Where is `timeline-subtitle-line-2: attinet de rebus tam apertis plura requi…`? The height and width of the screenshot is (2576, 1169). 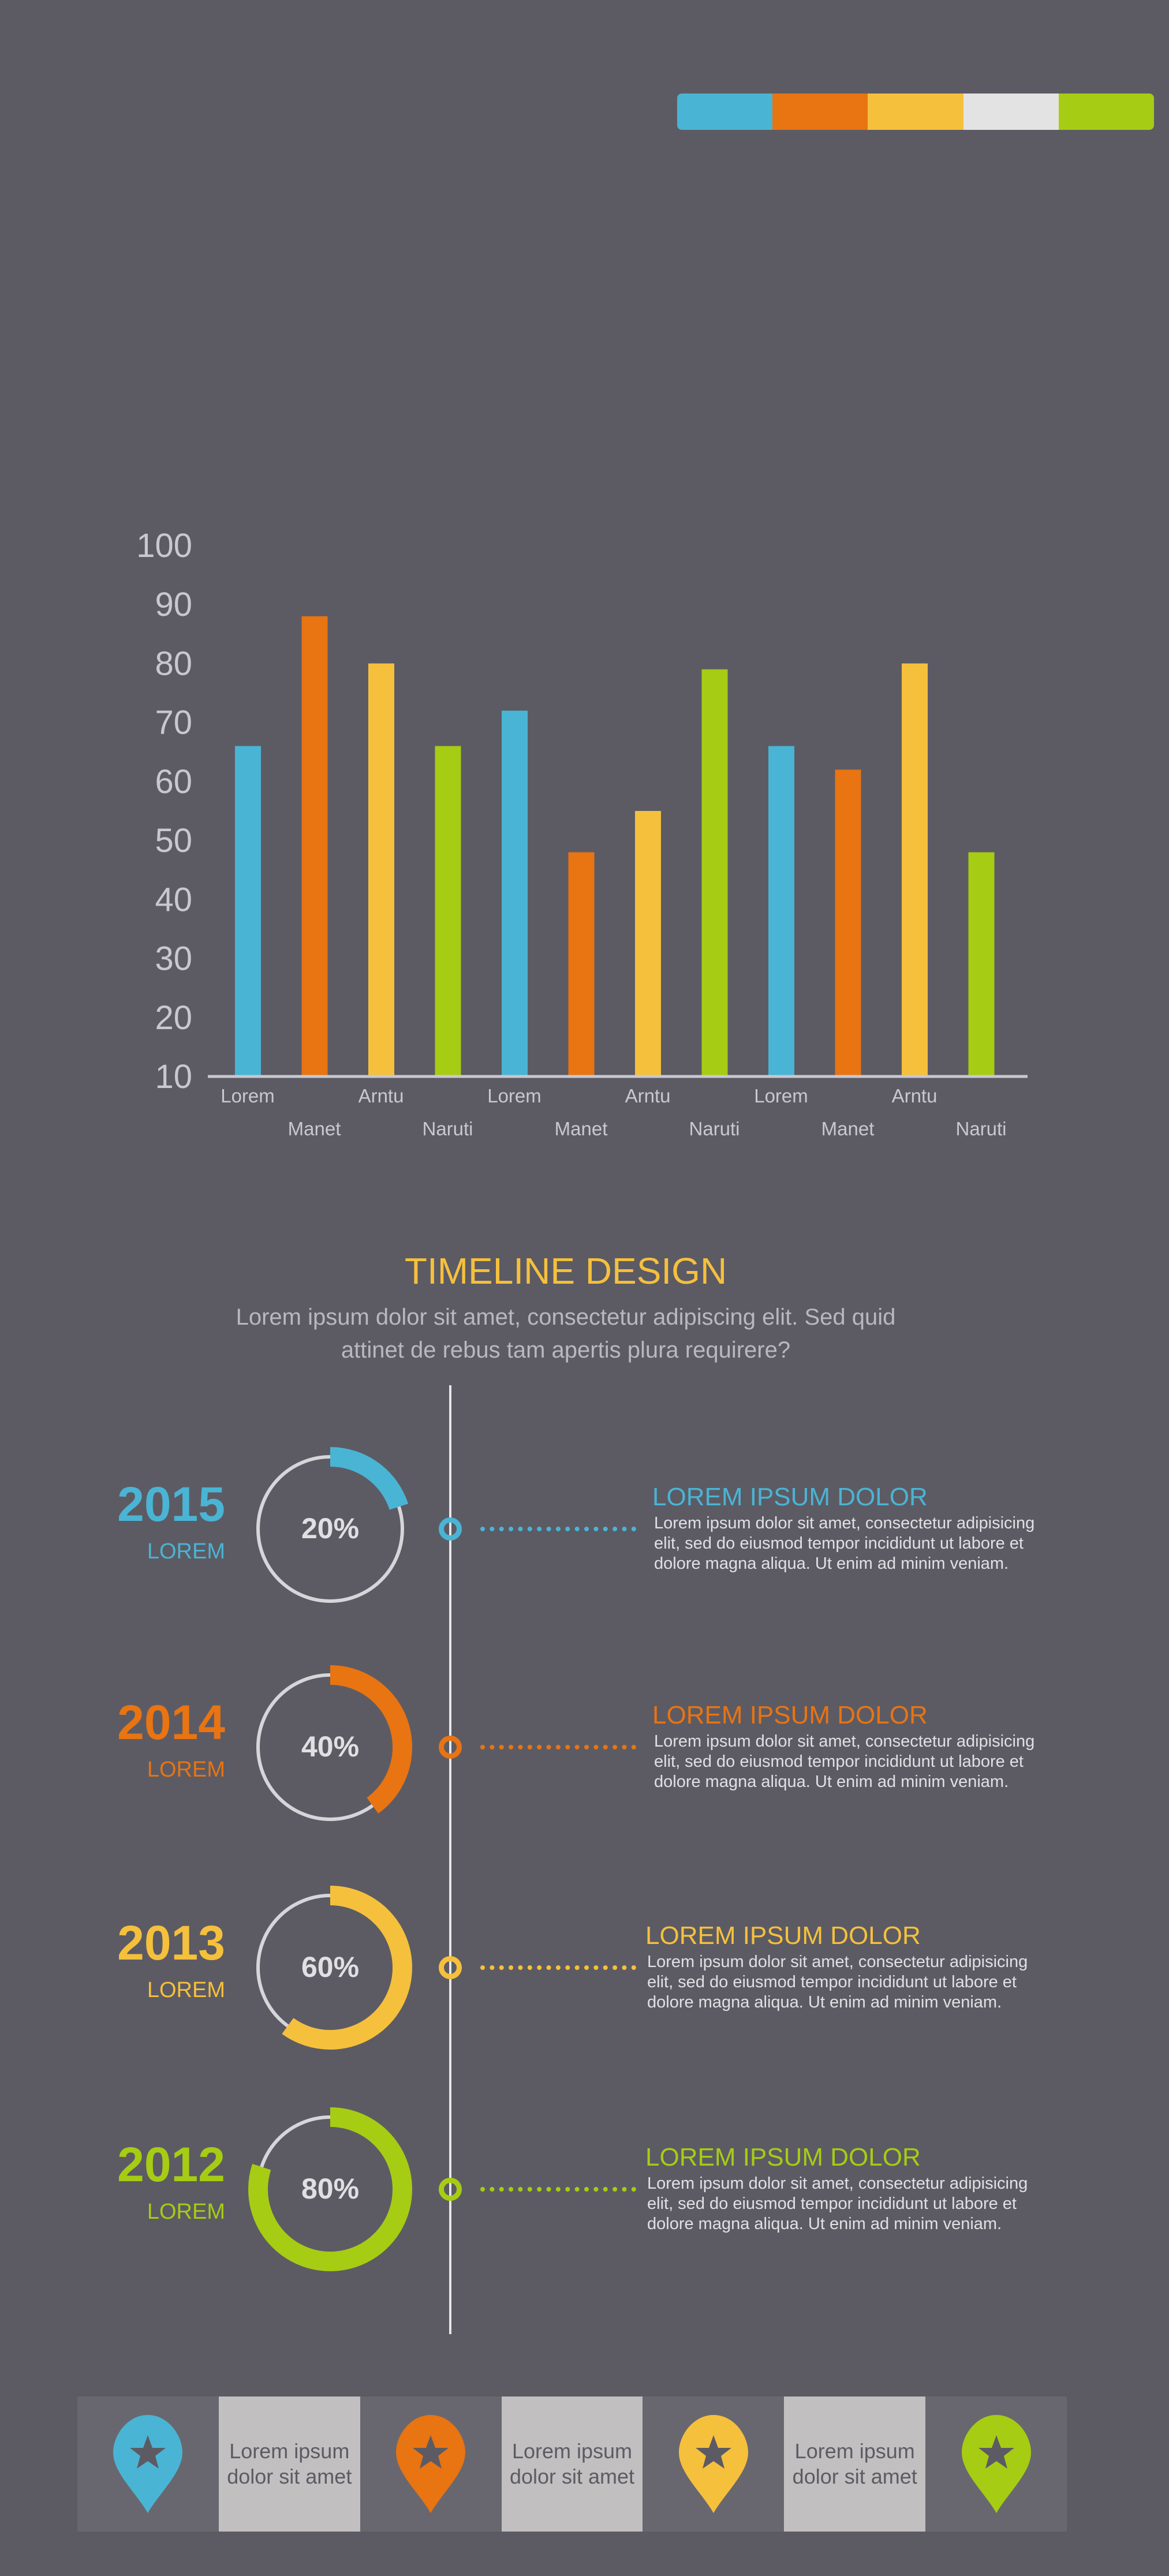 timeline-subtitle-line-2: attinet de rebus tam apertis plura requi… is located at coordinates (566, 1350).